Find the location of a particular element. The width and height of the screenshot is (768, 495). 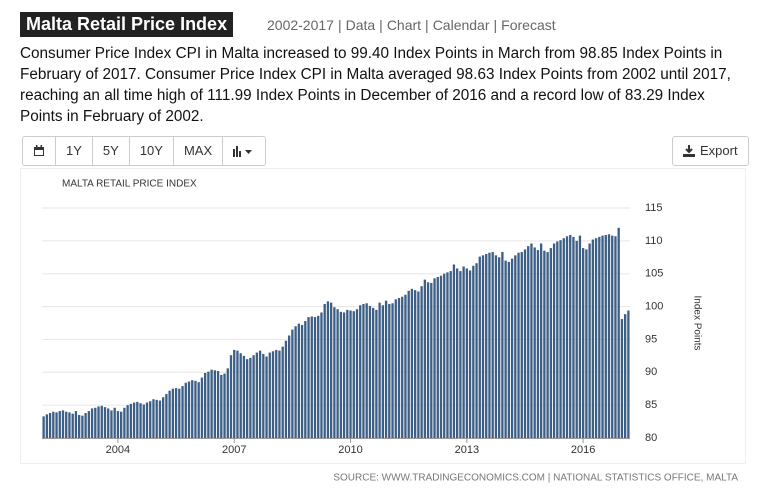

y-tick-label: 115 is located at coordinates (654, 208).